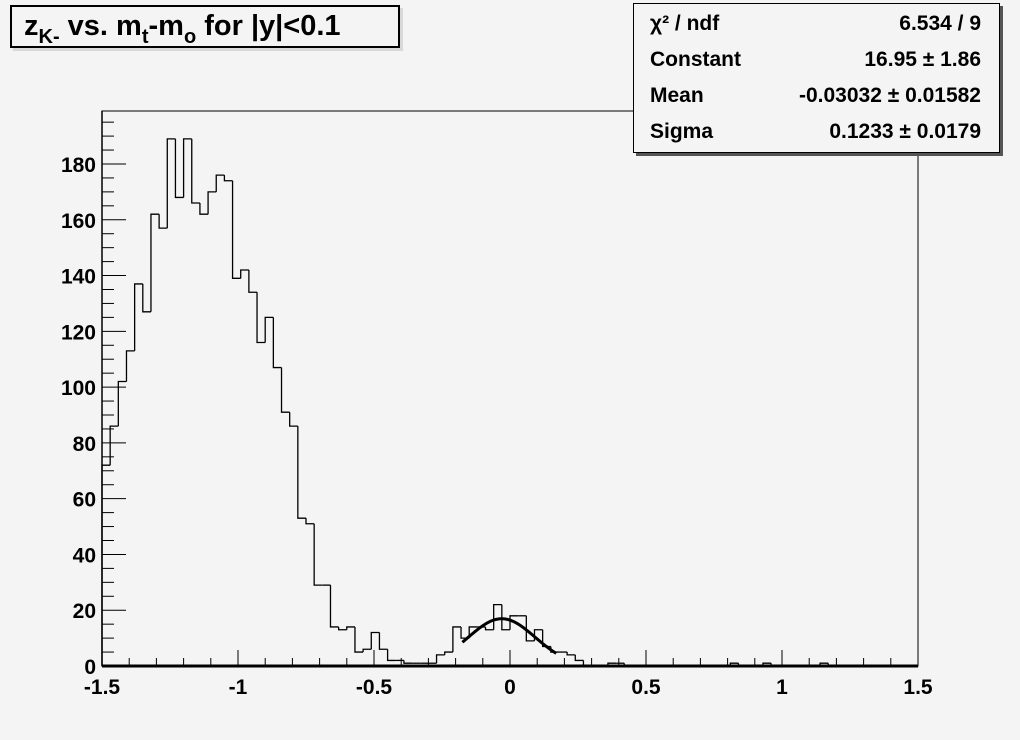 The height and width of the screenshot is (740, 1020). What do you see at coordinates (940, 23) in the screenshot?
I see `stats-value: 6.534 / 9` at bounding box center [940, 23].